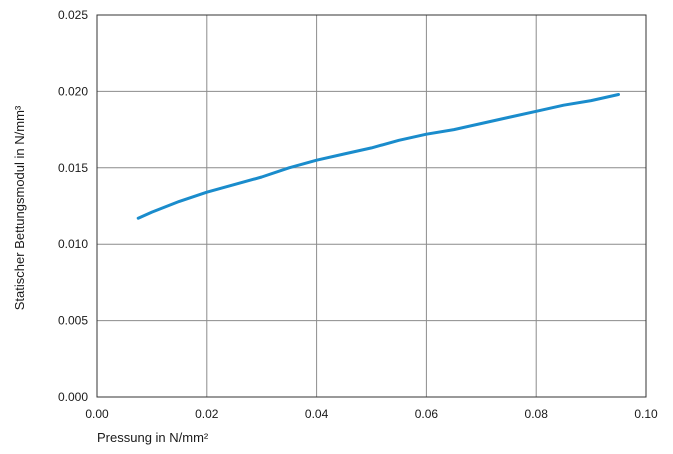 The image size is (673, 454). I want to click on y-tick-label: 0.005, so click(73, 321).